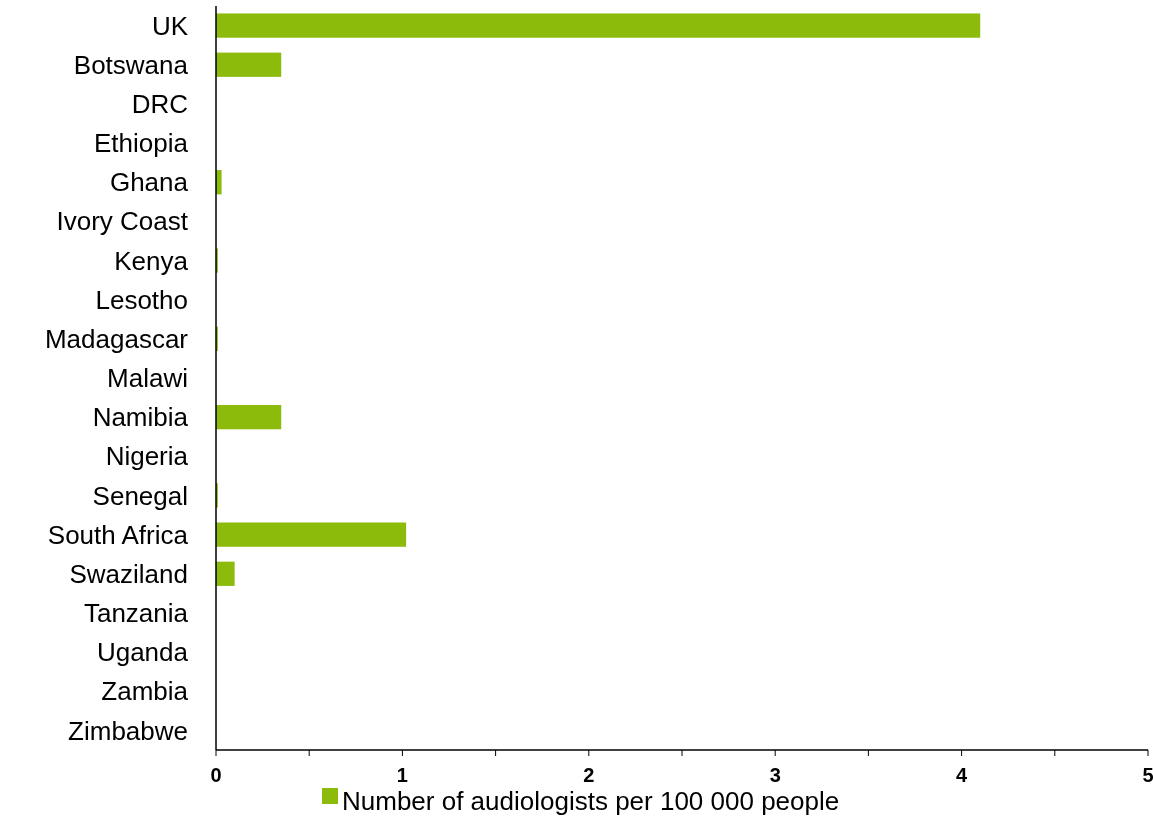 Image resolution: width=1153 pixels, height=822 pixels. Describe the element at coordinates (962, 775) in the screenshot. I see `x-tick-label: 4` at that location.